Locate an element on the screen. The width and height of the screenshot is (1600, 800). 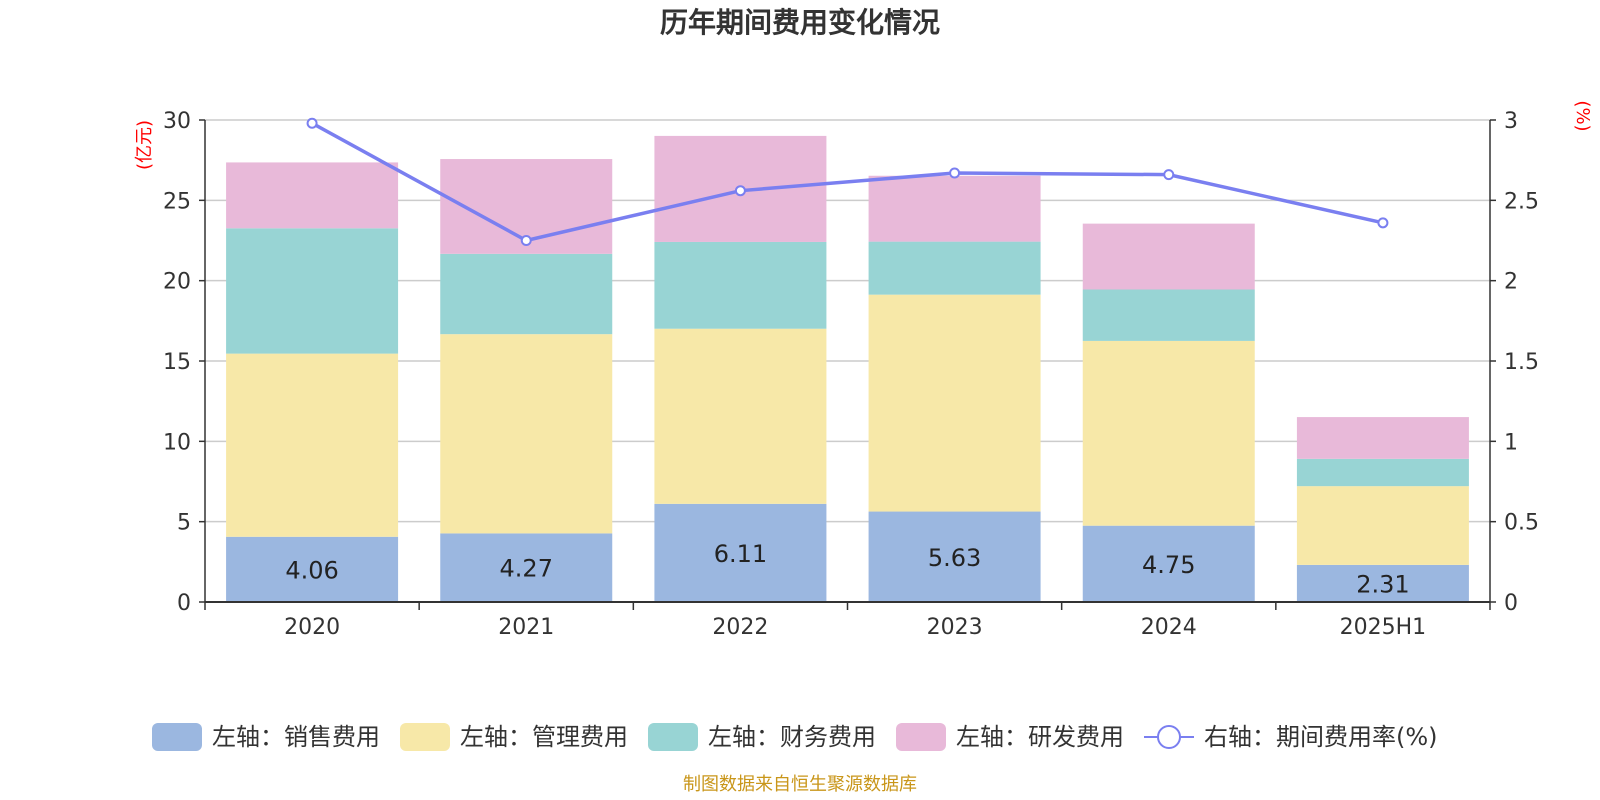
bar-value-label: 4.27 is located at coordinates (526, 569).